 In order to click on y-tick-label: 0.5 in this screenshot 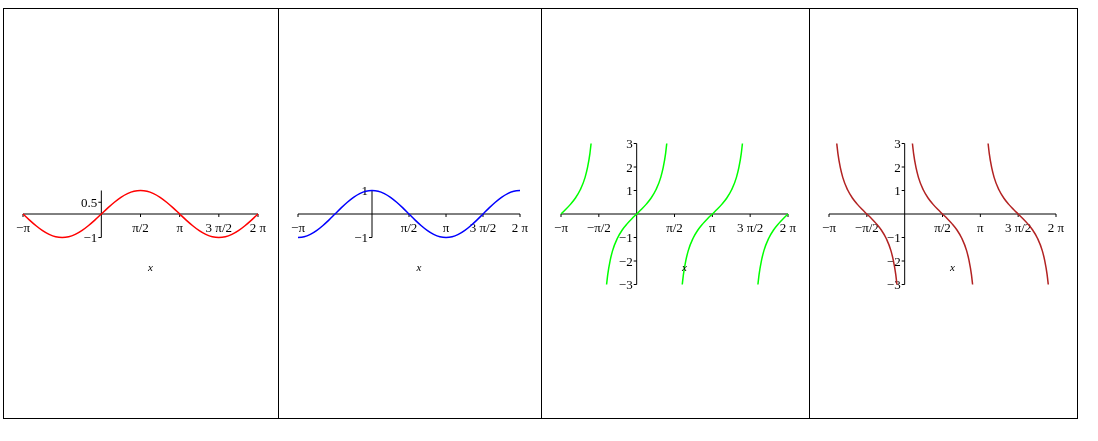, I will do `click(89, 202)`.